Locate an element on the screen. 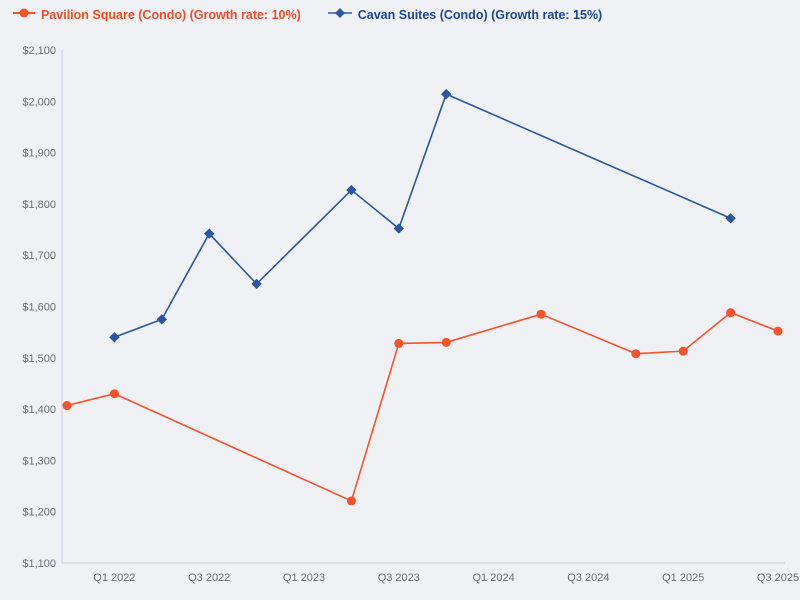 The width and height of the screenshot is (800, 600). y-tick-label: $1,200 is located at coordinates (39, 513).